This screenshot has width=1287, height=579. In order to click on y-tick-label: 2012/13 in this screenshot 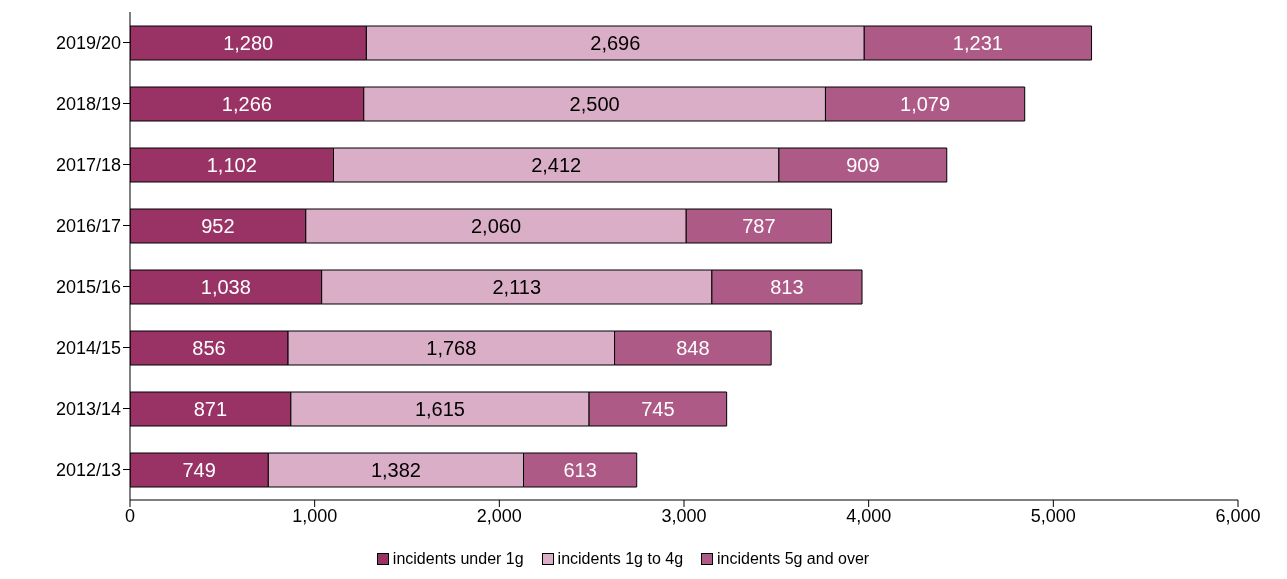, I will do `click(88, 469)`.